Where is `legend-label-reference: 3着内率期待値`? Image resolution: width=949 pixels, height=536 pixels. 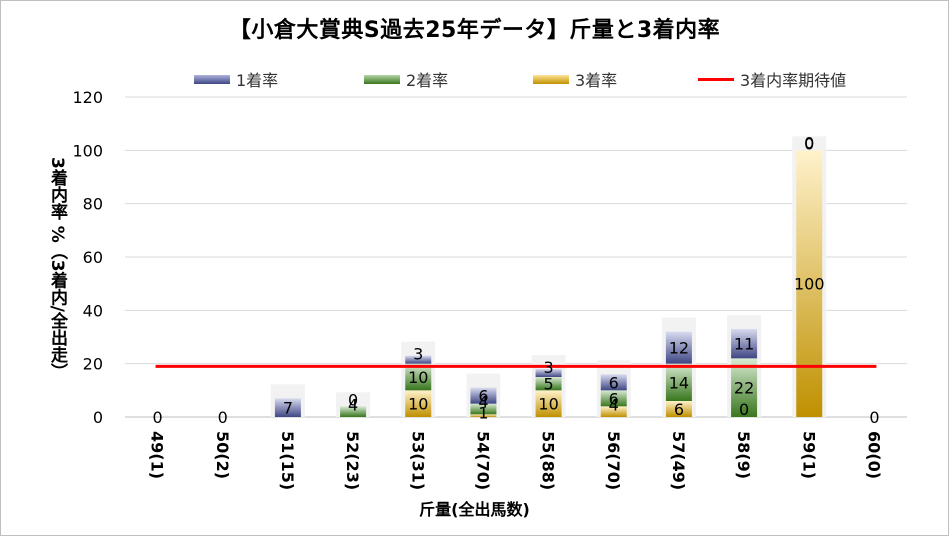
legend-label-reference: 3着内率期待値 is located at coordinates (793, 80).